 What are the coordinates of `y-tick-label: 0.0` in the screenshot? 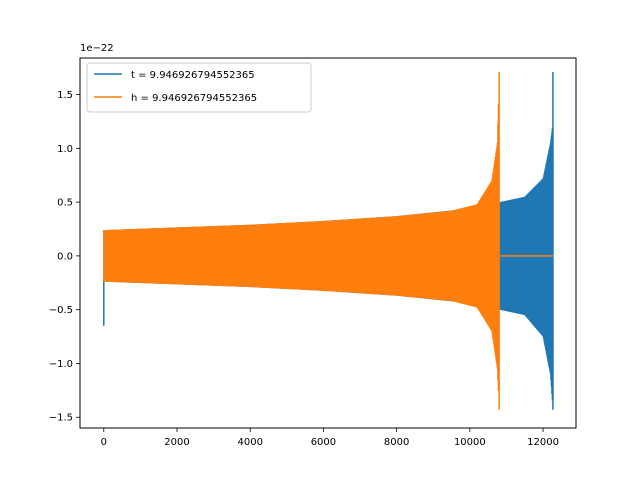 It's located at (65, 256).